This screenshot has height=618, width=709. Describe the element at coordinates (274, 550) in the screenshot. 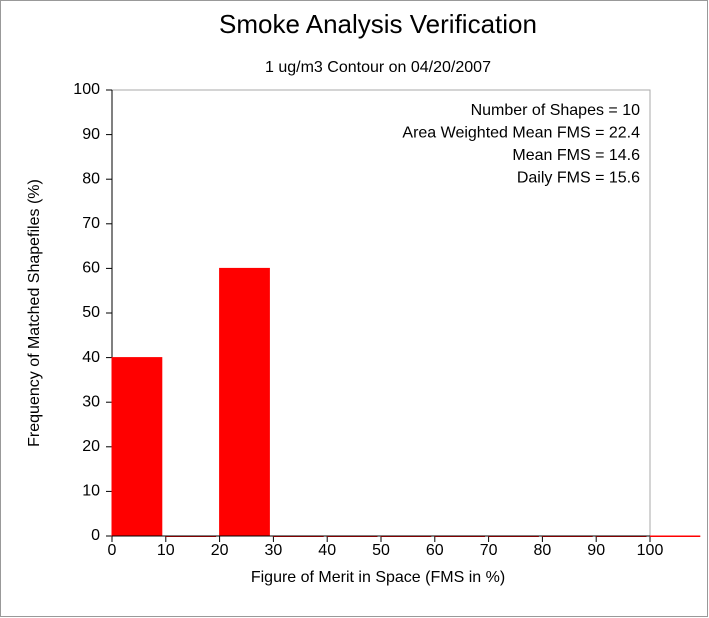

I see `x-tick-label: 30` at that location.